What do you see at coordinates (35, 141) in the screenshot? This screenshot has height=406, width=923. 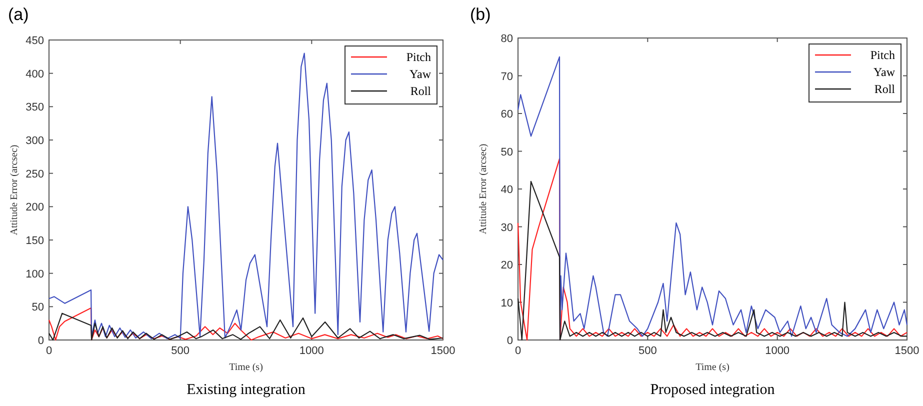 I see `y-tick-label: 300` at bounding box center [35, 141].